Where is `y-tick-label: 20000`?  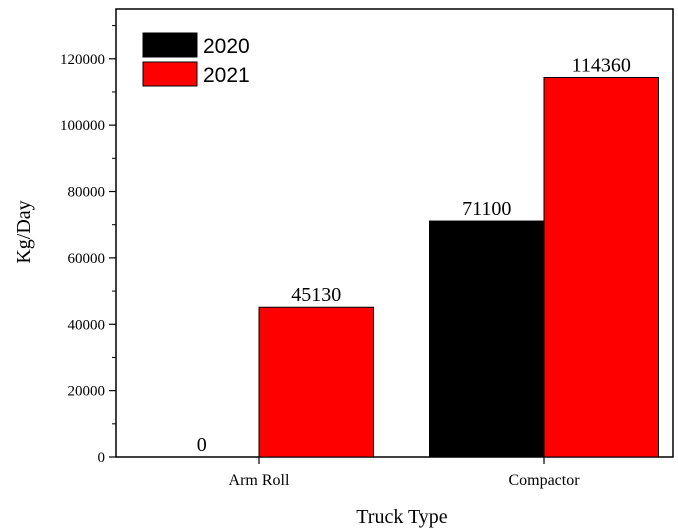
y-tick-label: 20000 is located at coordinates (87, 392).